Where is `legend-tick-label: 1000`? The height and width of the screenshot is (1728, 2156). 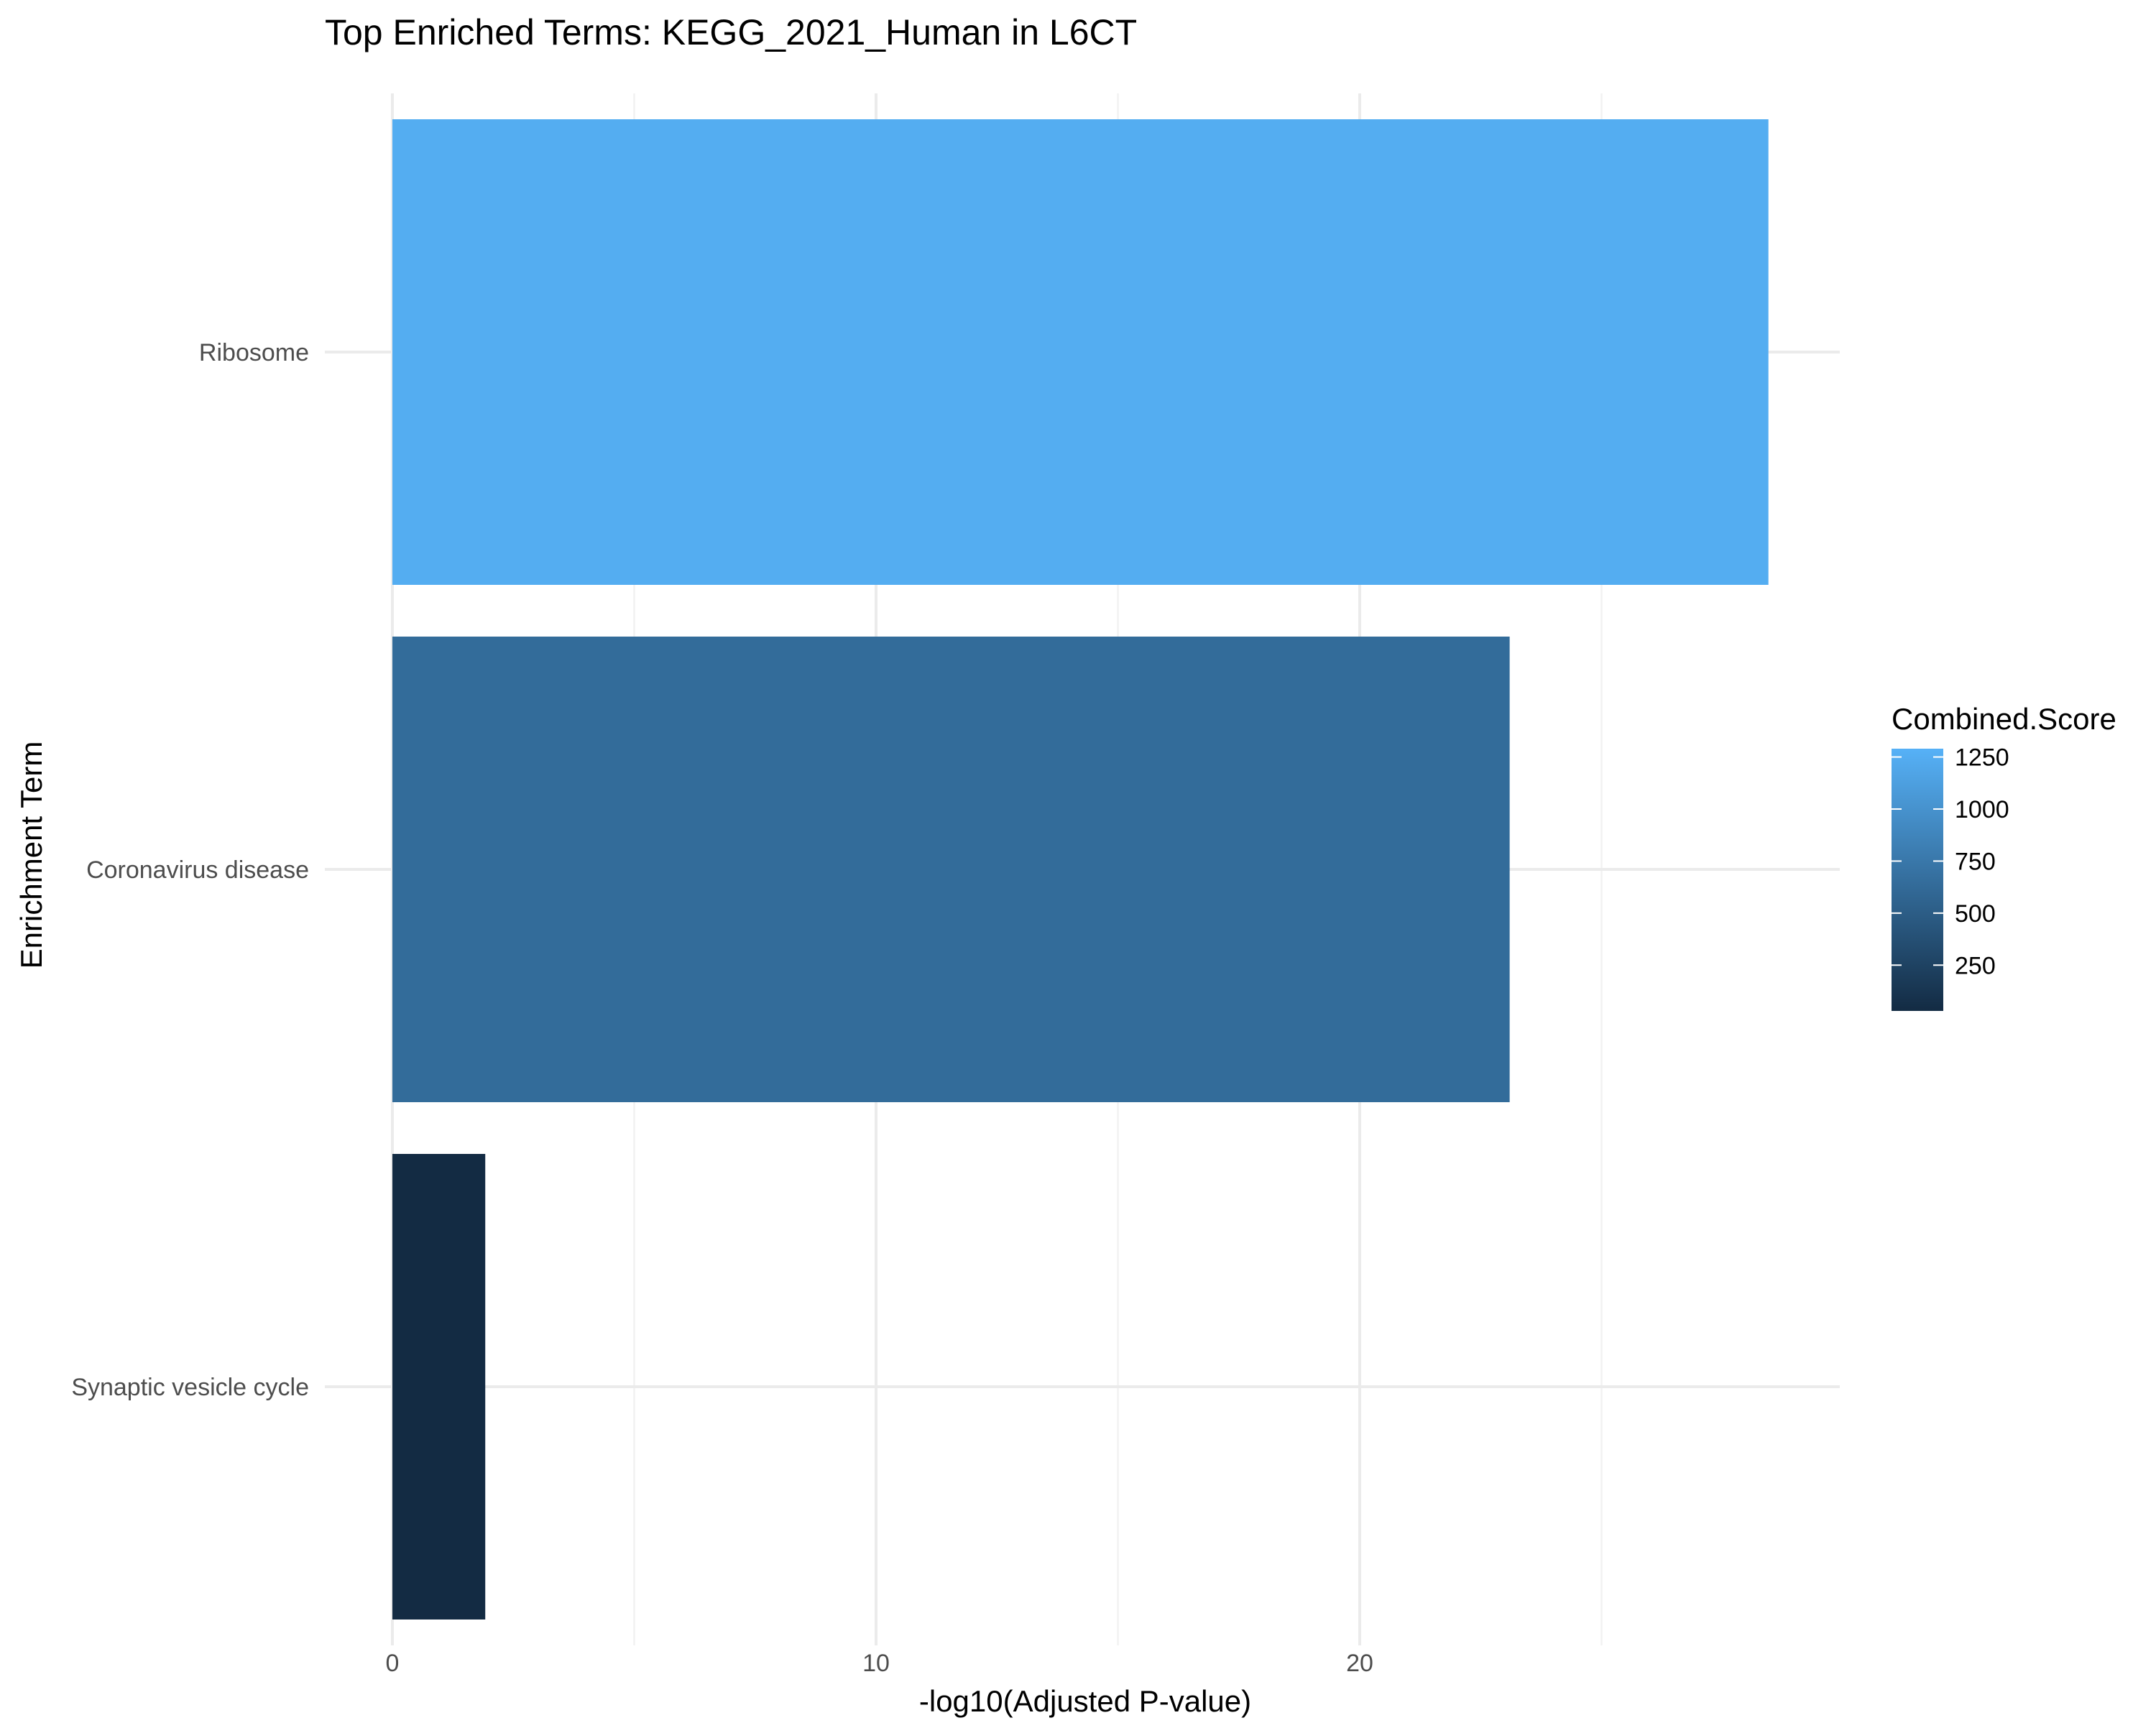 legend-tick-label: 1000 is located at coordinates (1982, 809).